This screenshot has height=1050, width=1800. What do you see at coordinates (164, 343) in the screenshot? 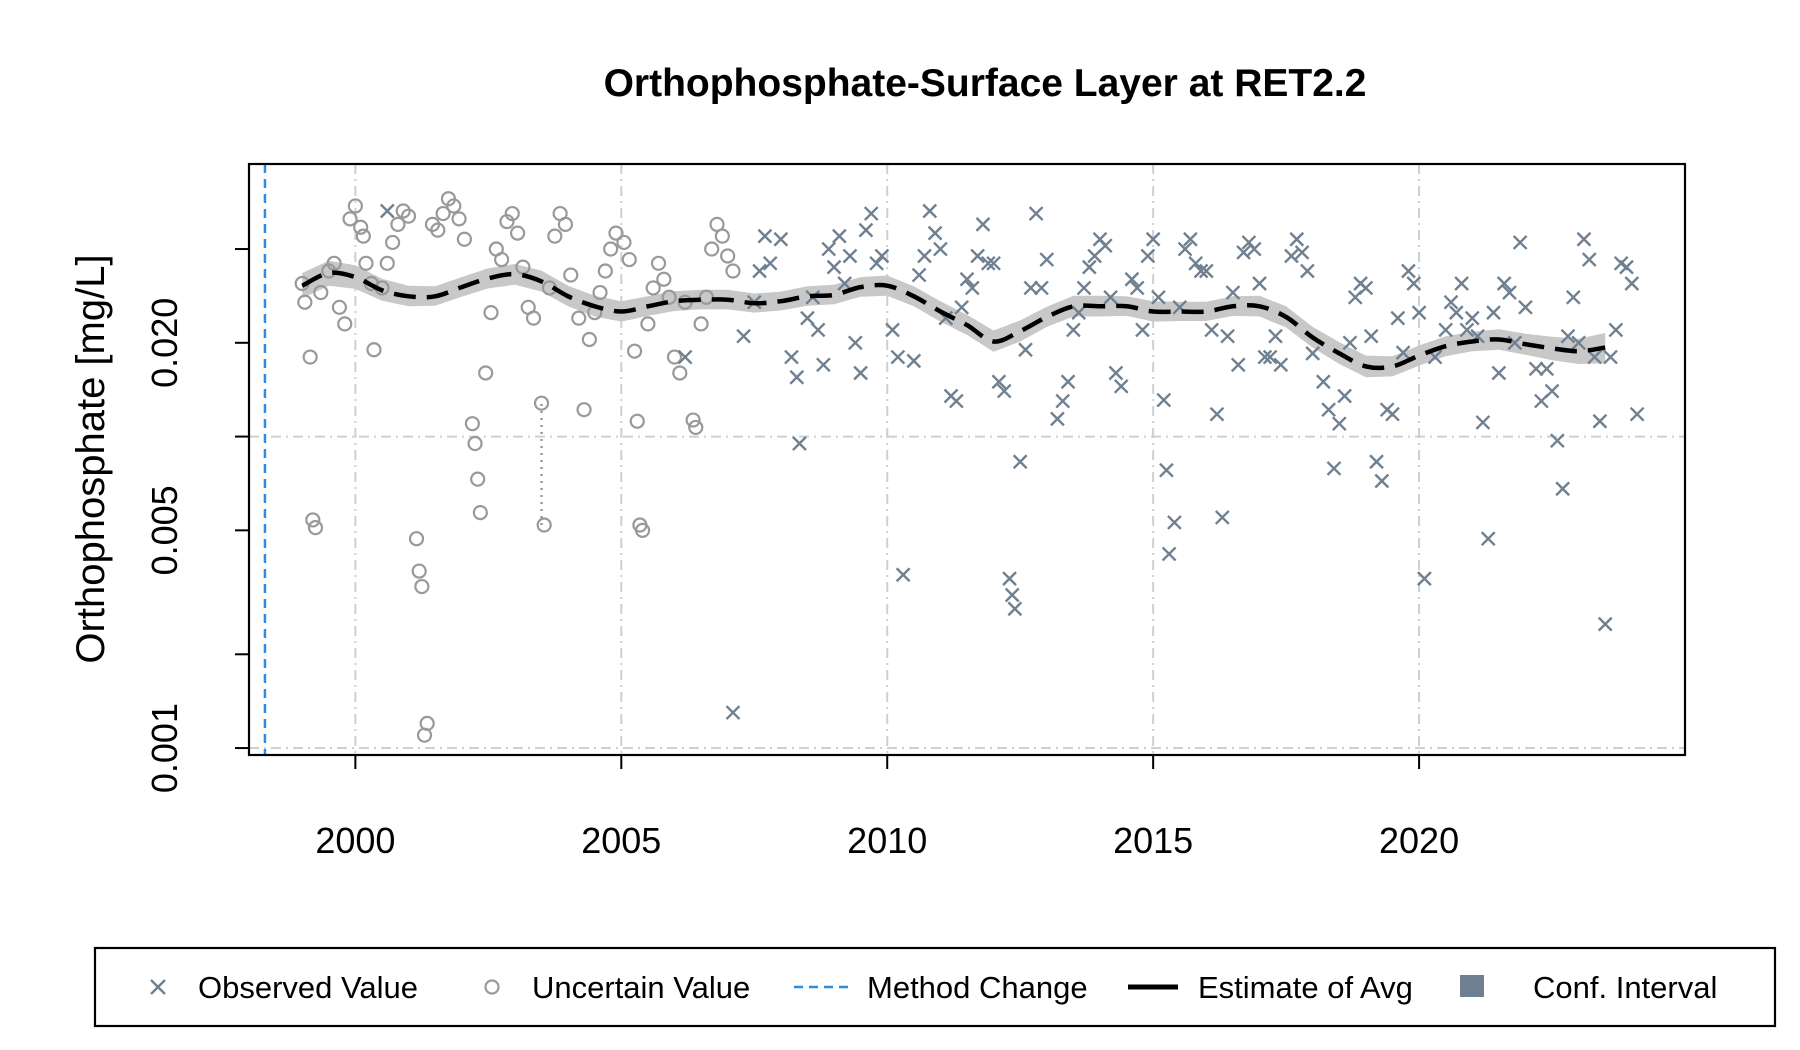
I see `y-tick-label: 0.020` at bounding box center [164, 343].